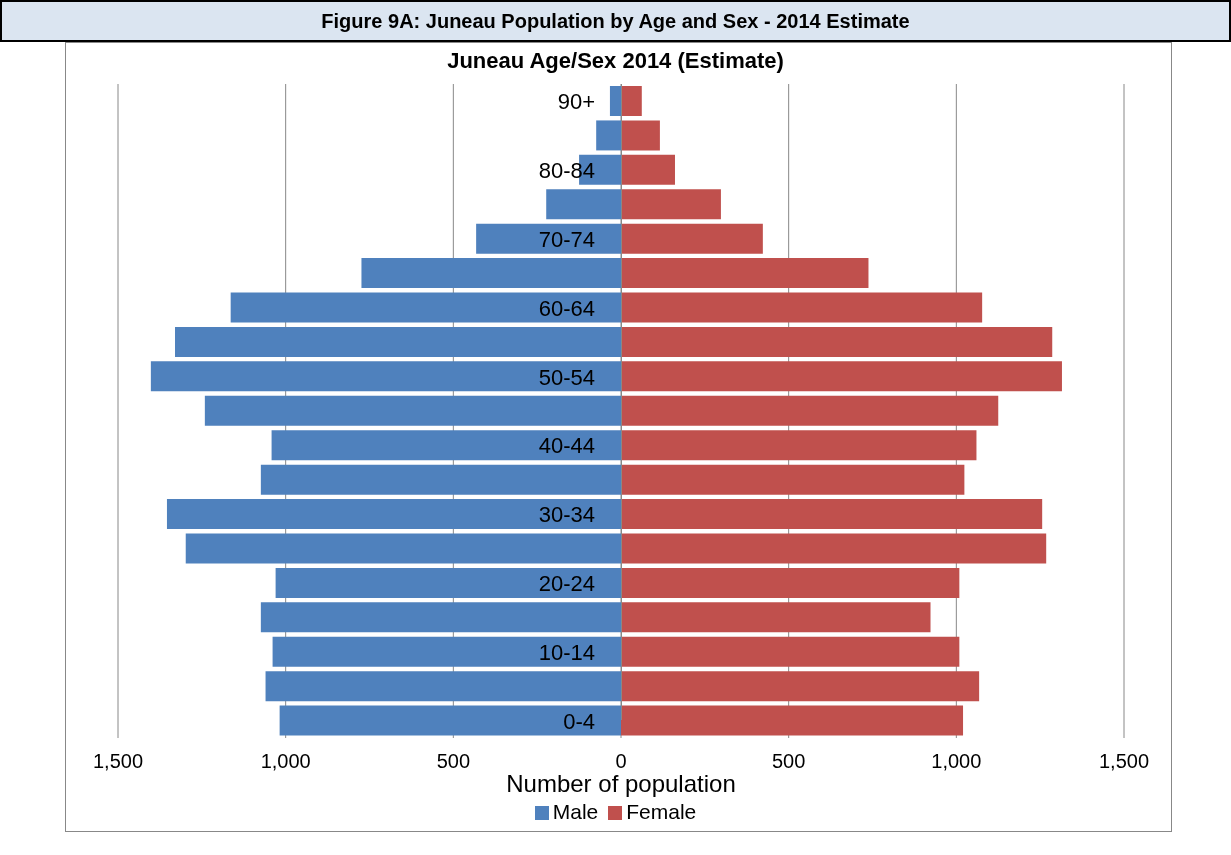 The width and height of the screenshot is (1231, 855). I want to click on y-tick-label: 50-54, so click(566, 377).